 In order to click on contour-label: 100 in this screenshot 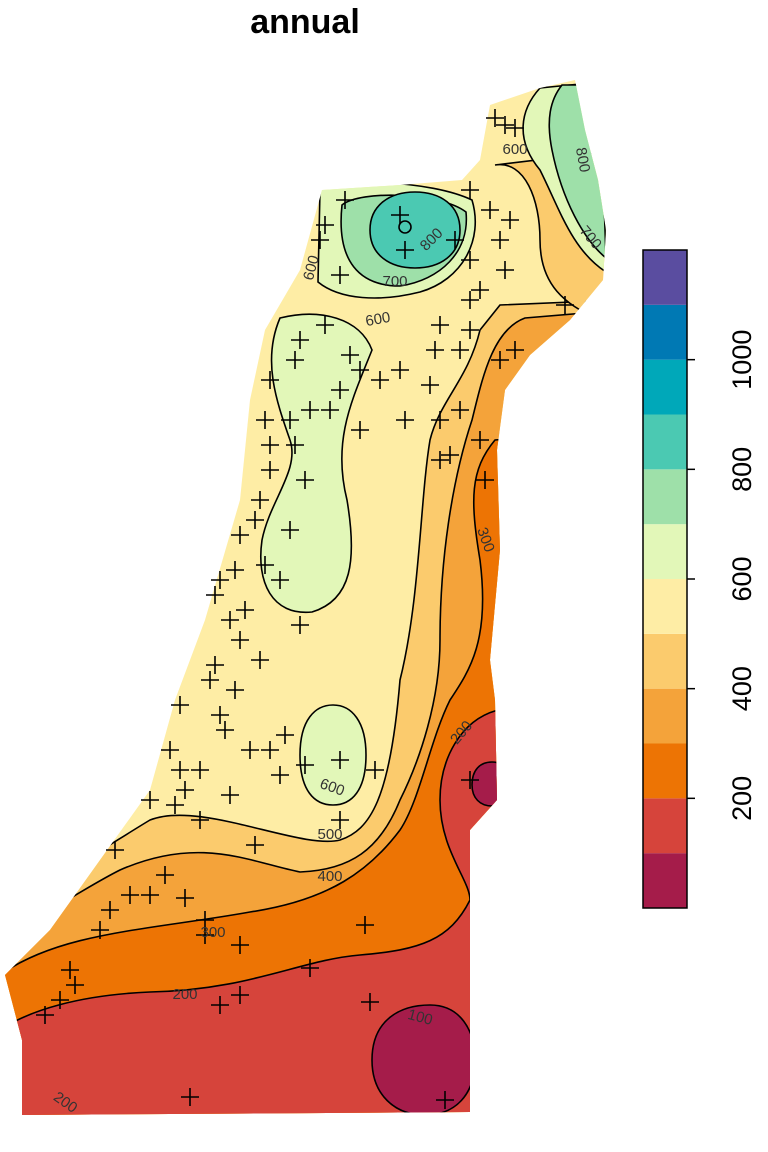, I will do `click(420, 1017)`.